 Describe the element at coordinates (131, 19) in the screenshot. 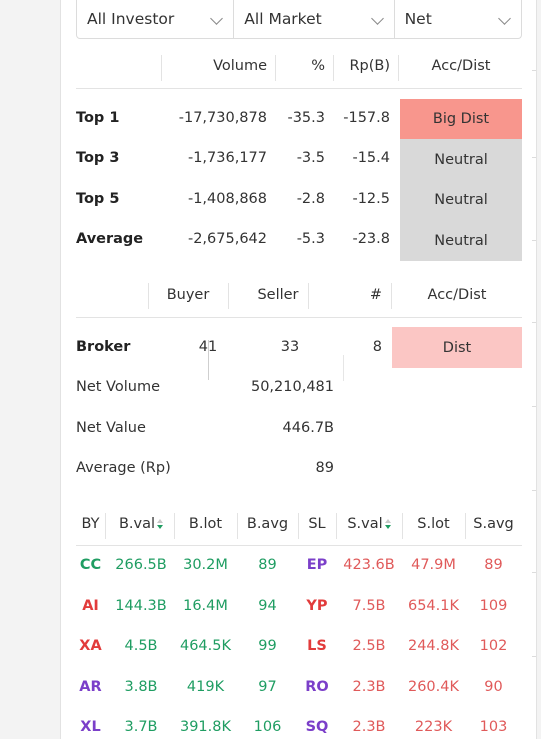

I see `investor-select-value: All Investor` at that location.